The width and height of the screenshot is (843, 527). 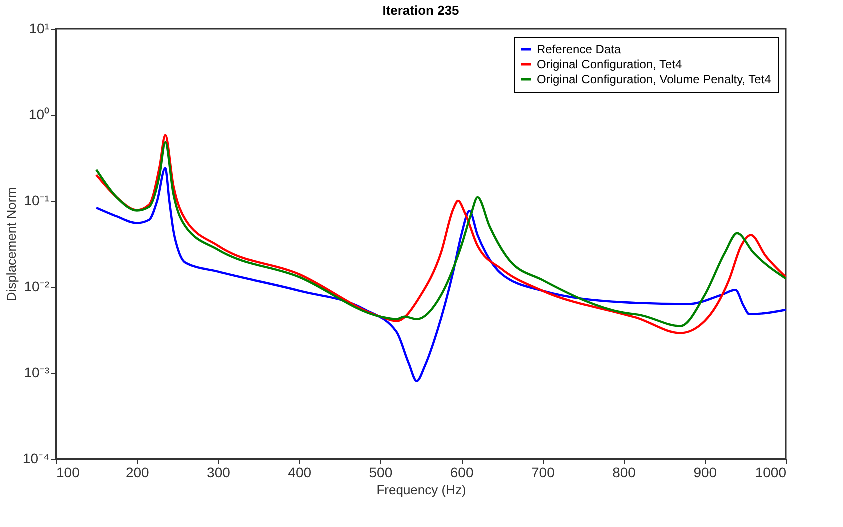 What do you see at coordinates (381, 472) in the screenshot?
I see `x-tick-label: 500` at bounding box center [381, 472].